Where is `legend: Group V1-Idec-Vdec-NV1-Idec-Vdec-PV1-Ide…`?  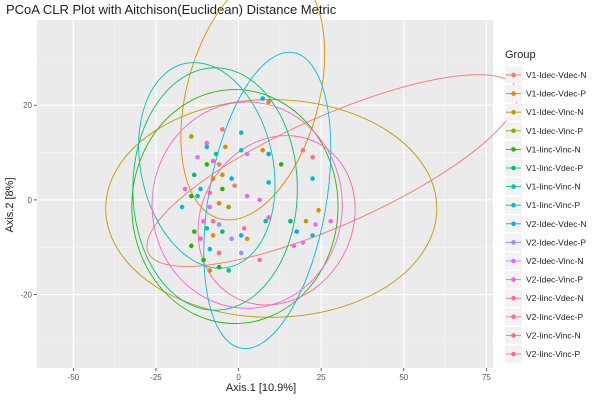
legend: Group V1-Idec-Vdec-NV1-Idec-Vdec-PV1-Ide… is located at coordinates (545, 206).